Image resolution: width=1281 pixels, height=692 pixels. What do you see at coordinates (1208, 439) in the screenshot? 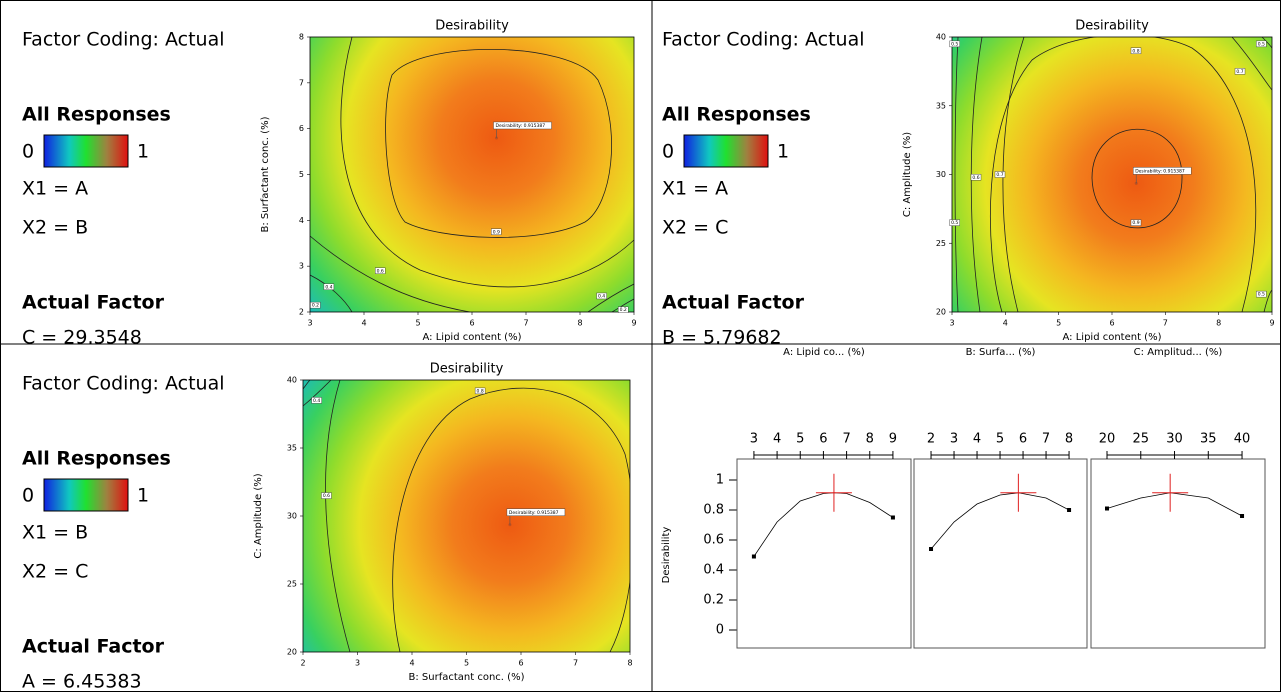
I see `x-tick-label: 35` at bounding box center [1208, 439].